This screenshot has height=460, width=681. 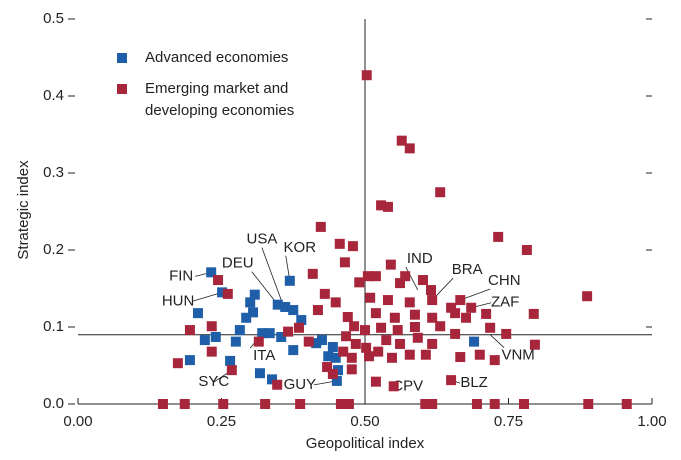 What do you see at coordinates (53, 95) in the screenshot?
I see `y-tick-label: 0.4` at bounding box center [53, 95].